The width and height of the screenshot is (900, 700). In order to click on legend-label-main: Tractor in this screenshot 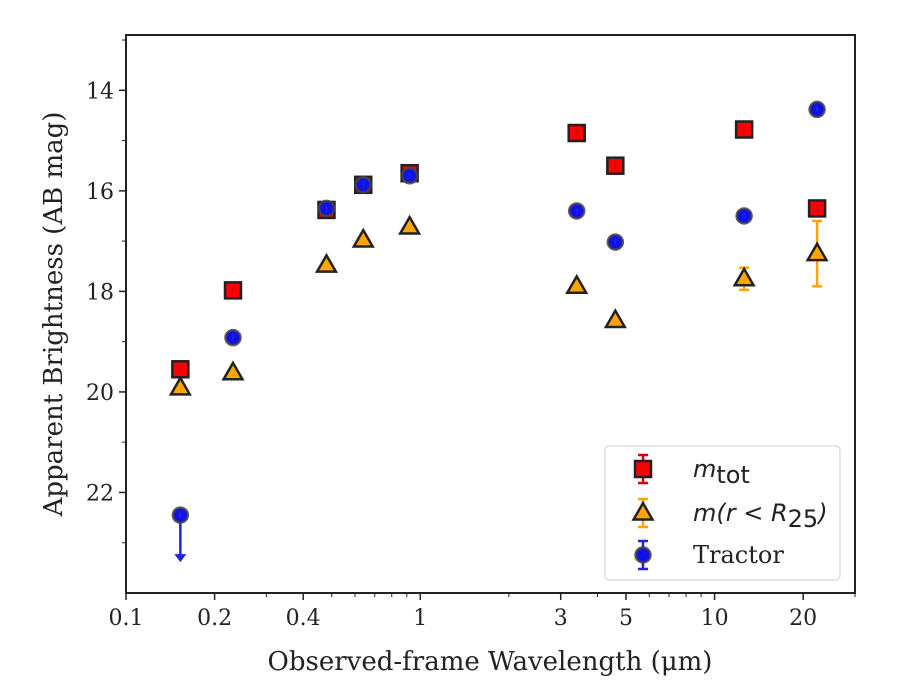, I will do `click(738, 555)`.